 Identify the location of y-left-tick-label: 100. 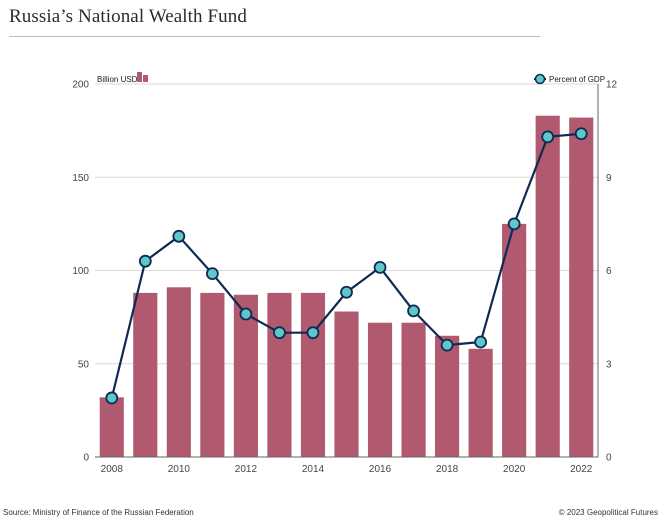
(80, 271).